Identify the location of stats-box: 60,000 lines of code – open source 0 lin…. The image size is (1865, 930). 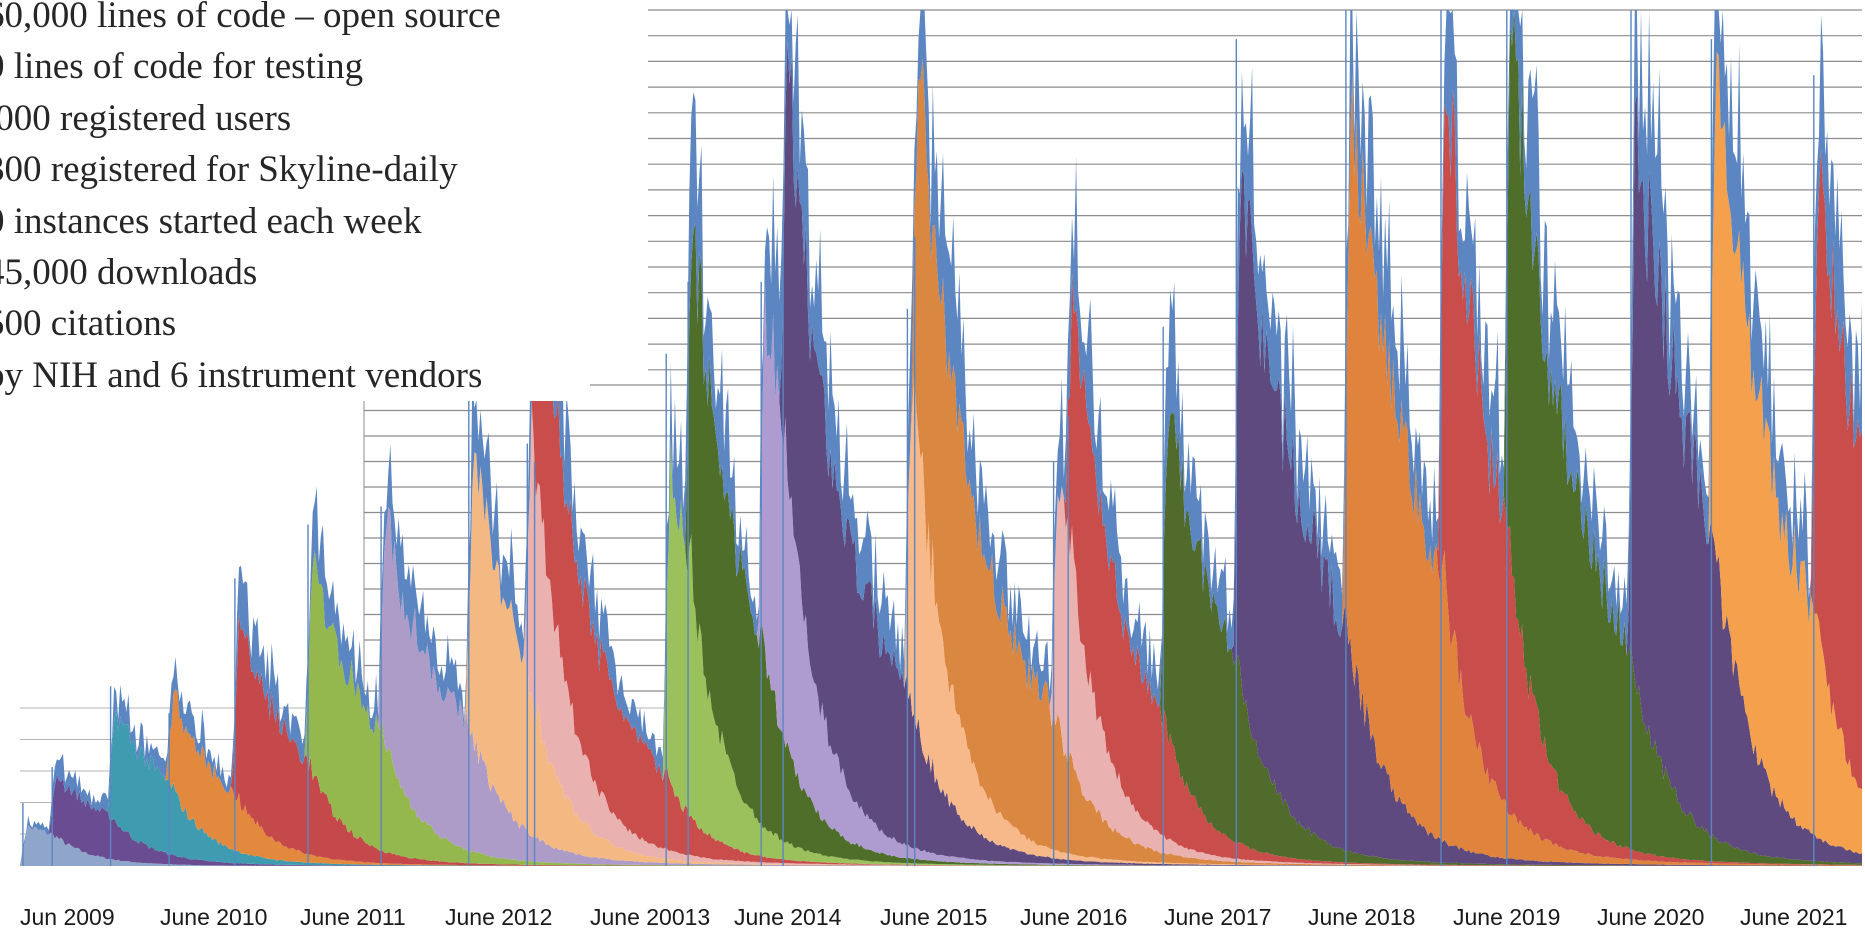
(295, 201).